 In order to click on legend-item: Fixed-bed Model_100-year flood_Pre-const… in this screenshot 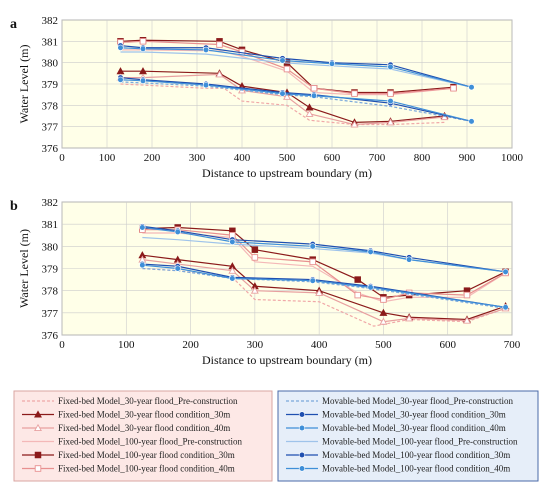, I will do `click(132, 442)`.